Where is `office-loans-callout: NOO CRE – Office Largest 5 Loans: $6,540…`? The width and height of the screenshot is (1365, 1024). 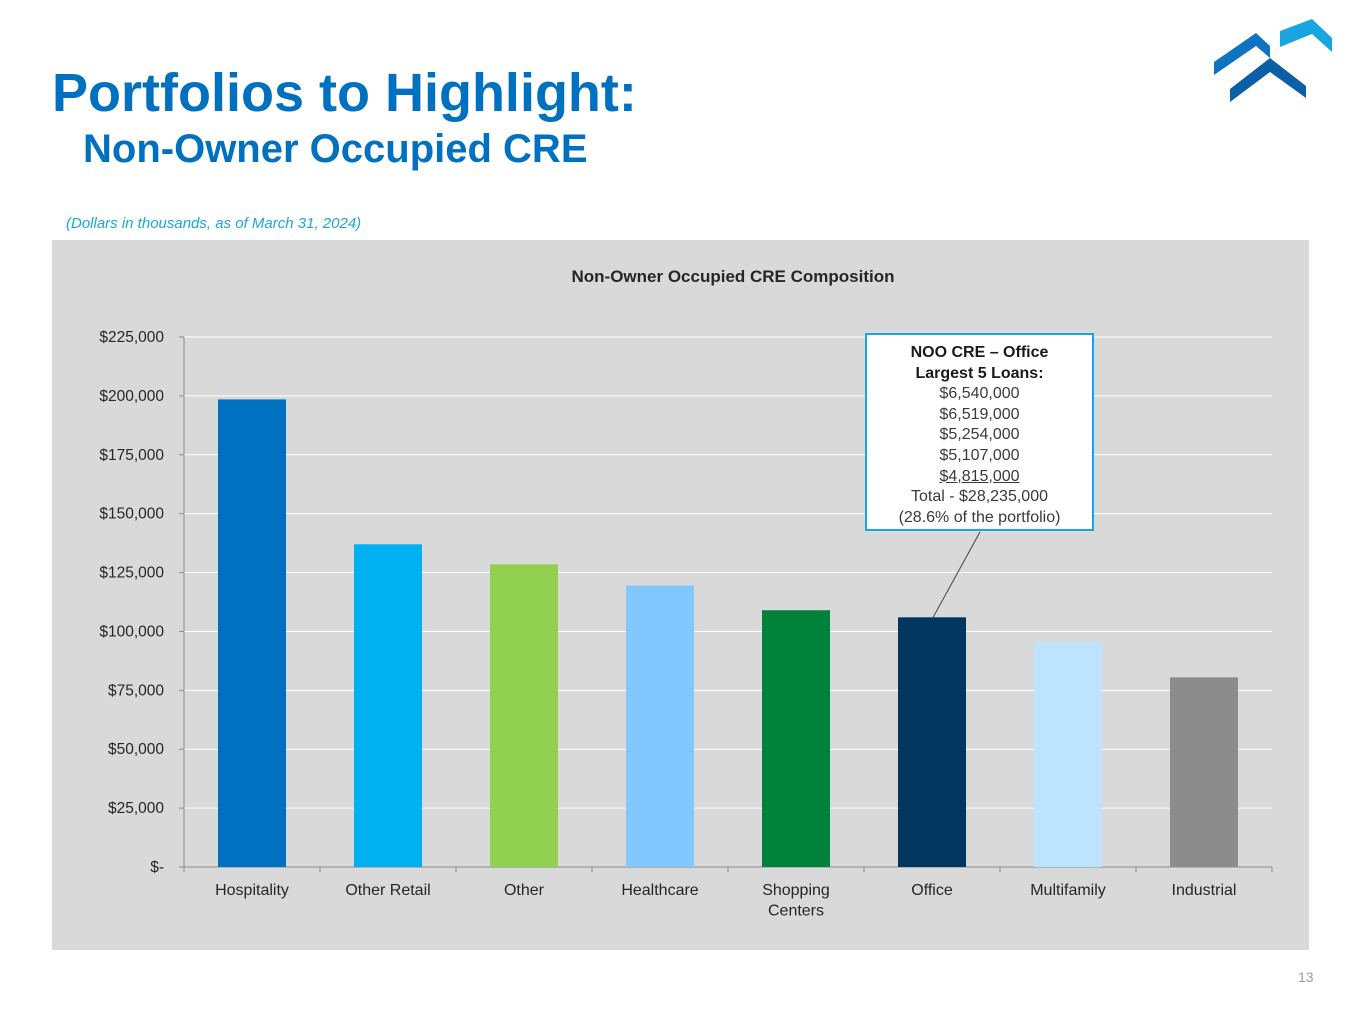 office-loans-callout: NOO CRE – Office Largest 5 Loans: $6,540… is located at coordinates (979, 432).